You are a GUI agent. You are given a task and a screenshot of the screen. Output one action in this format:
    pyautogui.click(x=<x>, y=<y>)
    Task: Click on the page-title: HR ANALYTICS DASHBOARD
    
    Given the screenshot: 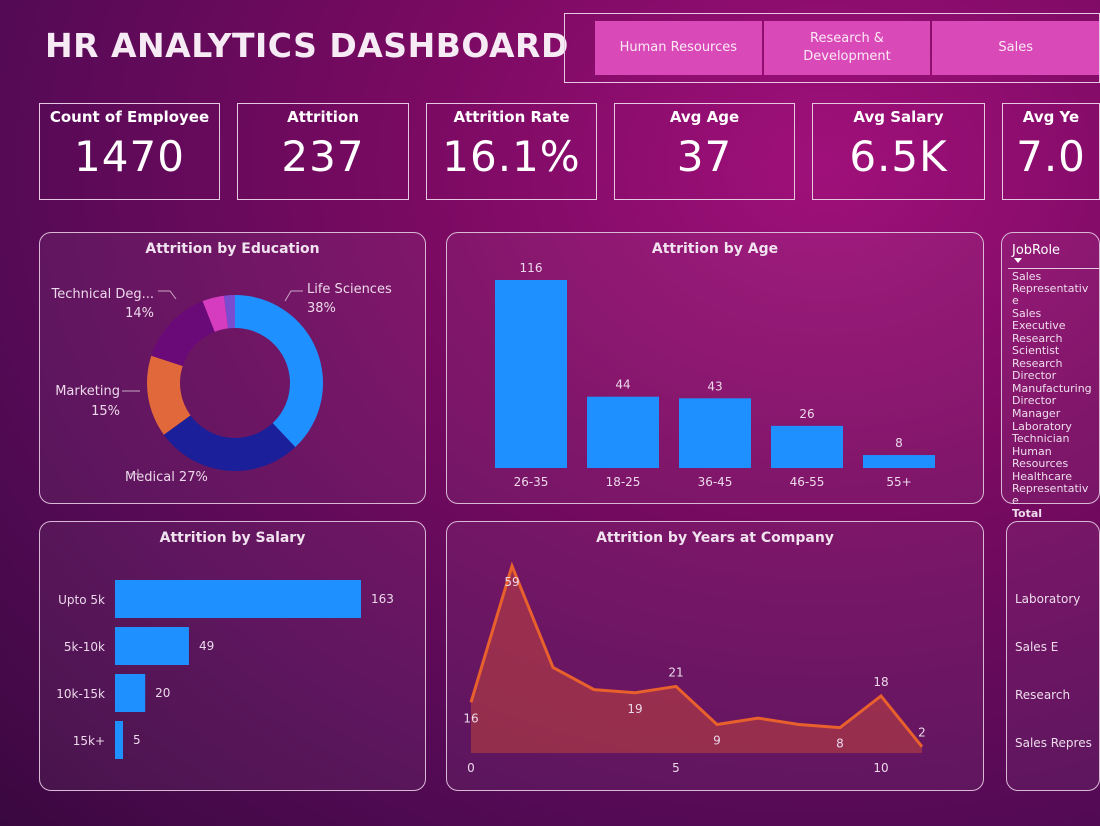 What is the action you would take?
    pyautogui.click(x=307, y=45)
    